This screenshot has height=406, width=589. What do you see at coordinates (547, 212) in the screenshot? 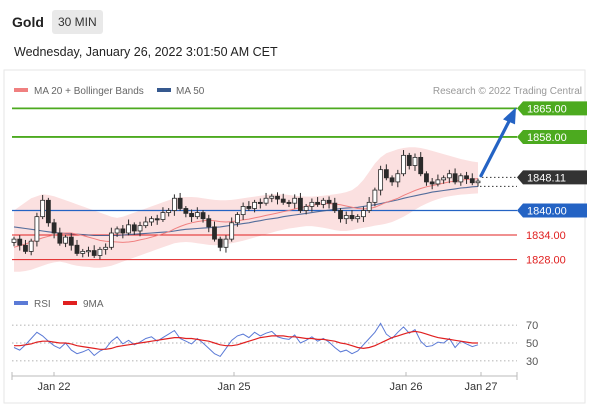
I see `level-tag-text-1840.00: 1840.00` at bounding box center [547, 212].